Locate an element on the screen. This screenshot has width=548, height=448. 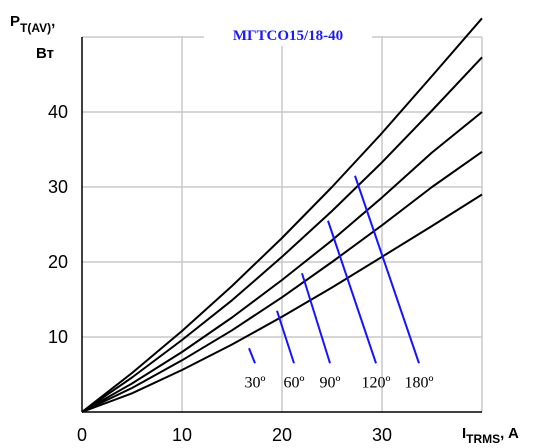
chart-title: МГТСО15/18-40 is located at coordinates (288, 36).